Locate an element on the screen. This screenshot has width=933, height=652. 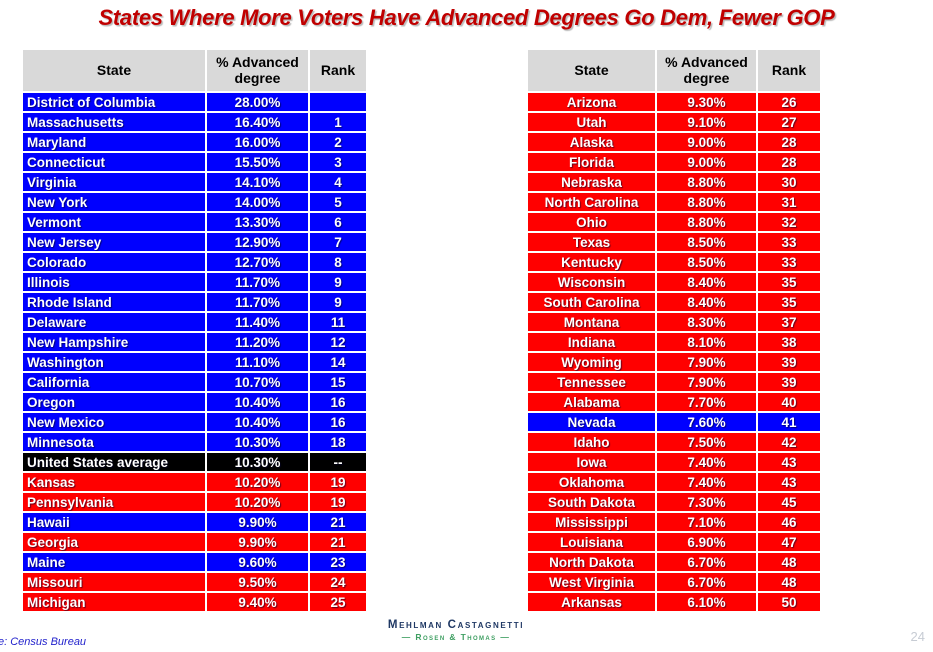
table-row: Pennsylvania 10.20% 19 is located at coordinates (194, 502).